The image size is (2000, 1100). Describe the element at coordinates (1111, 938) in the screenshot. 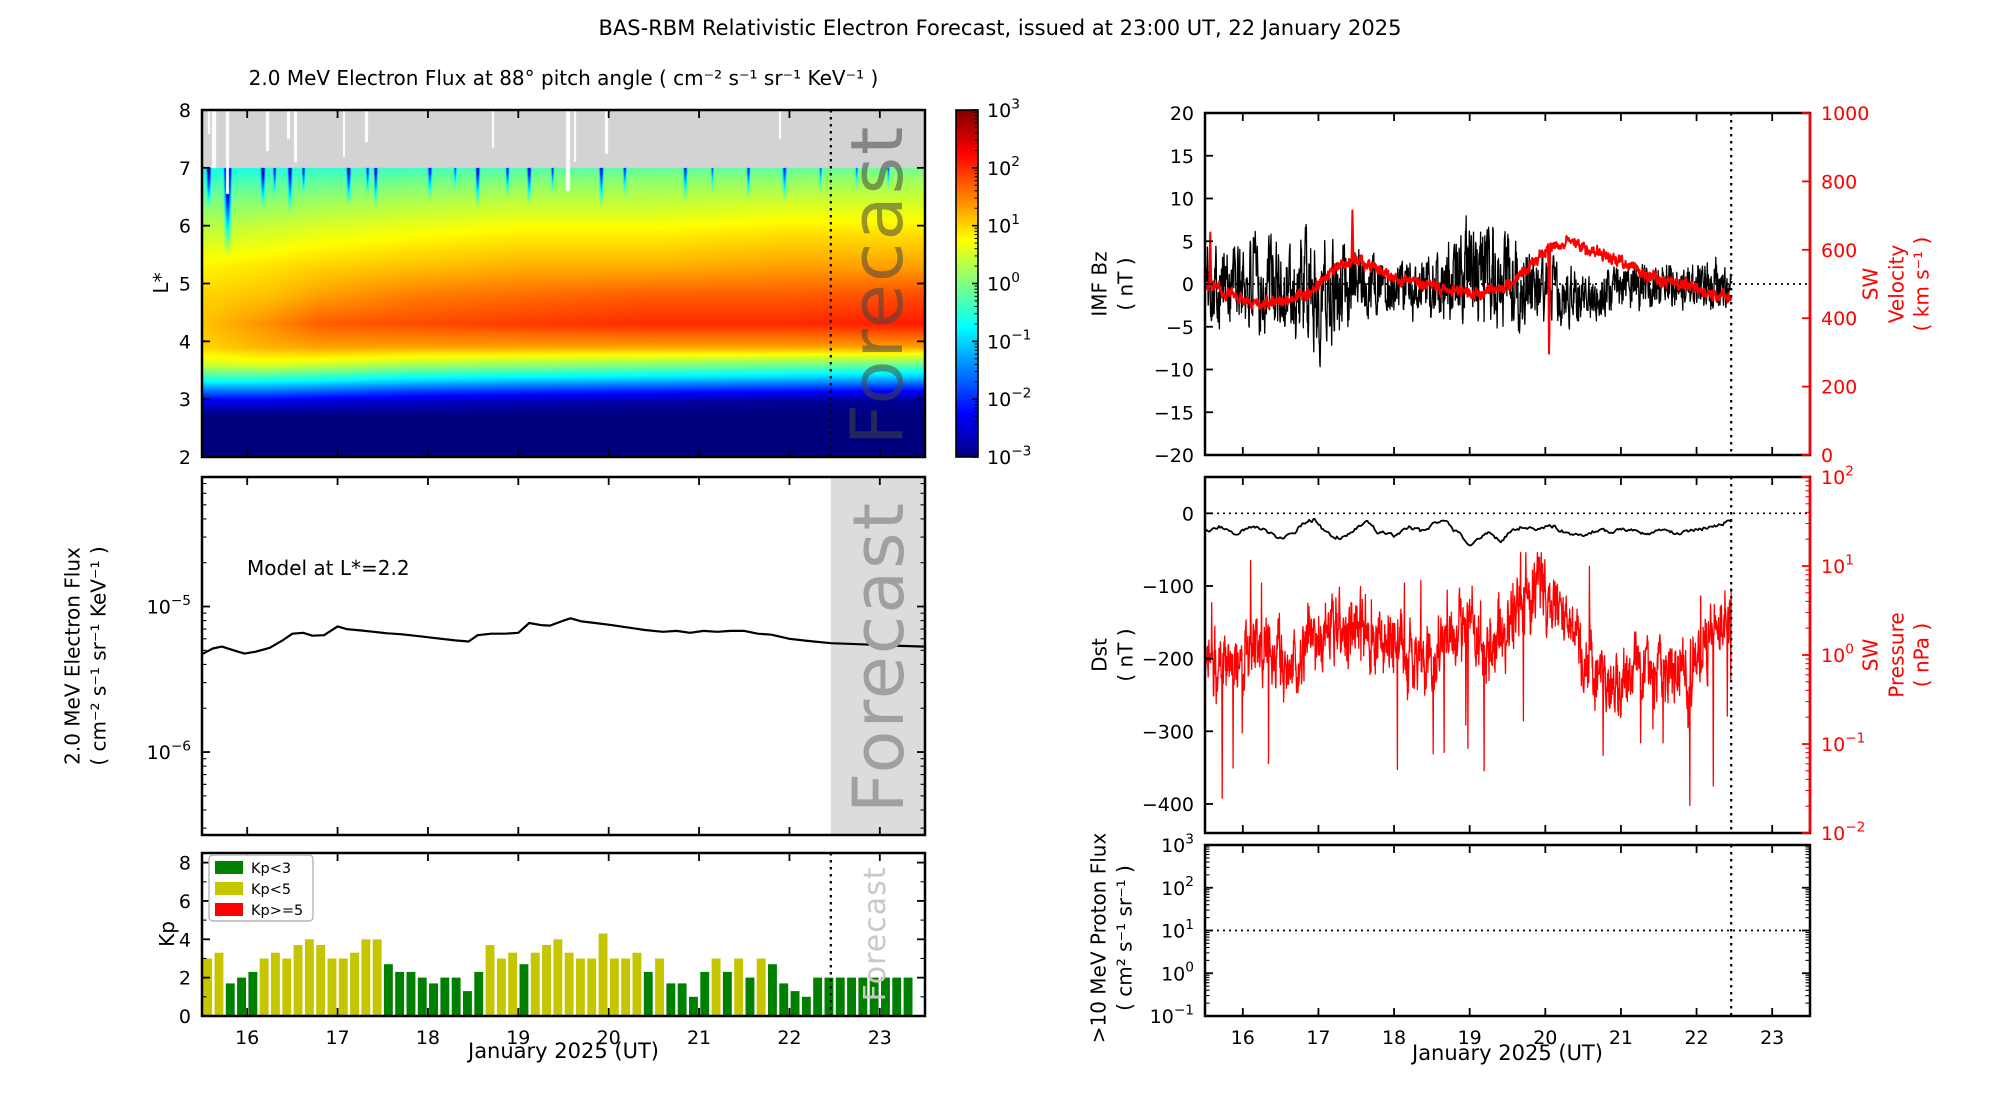

I see `proton-ylabel: >10 MeV Proton Flux ( cm² s⁻¹ sr⁻¹ )` at that location.